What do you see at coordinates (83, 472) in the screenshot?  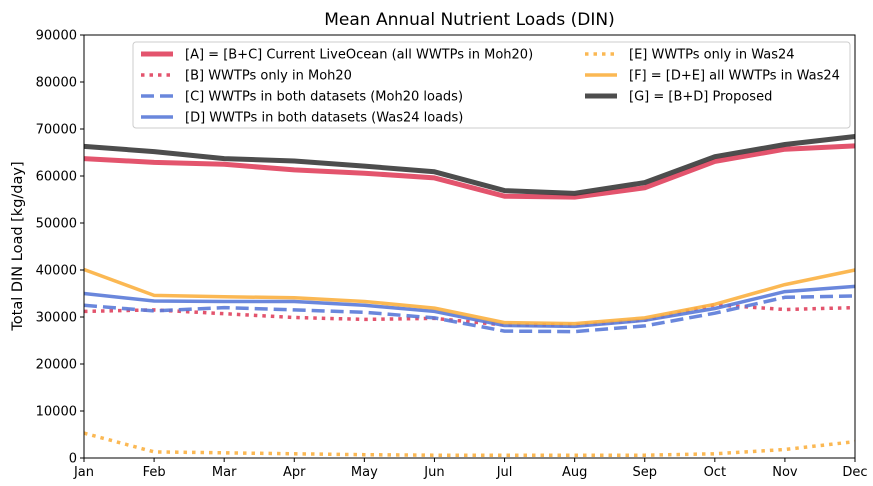 I see `x-tick-label: Jan` at bounding box center [83, 472].